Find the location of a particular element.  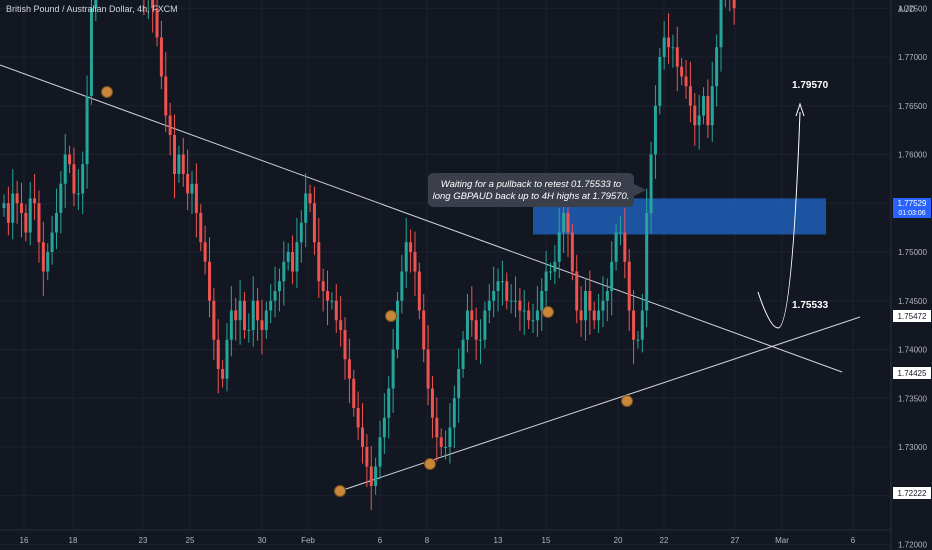

price-tag-c-bg is located at coordinates (912, 493).